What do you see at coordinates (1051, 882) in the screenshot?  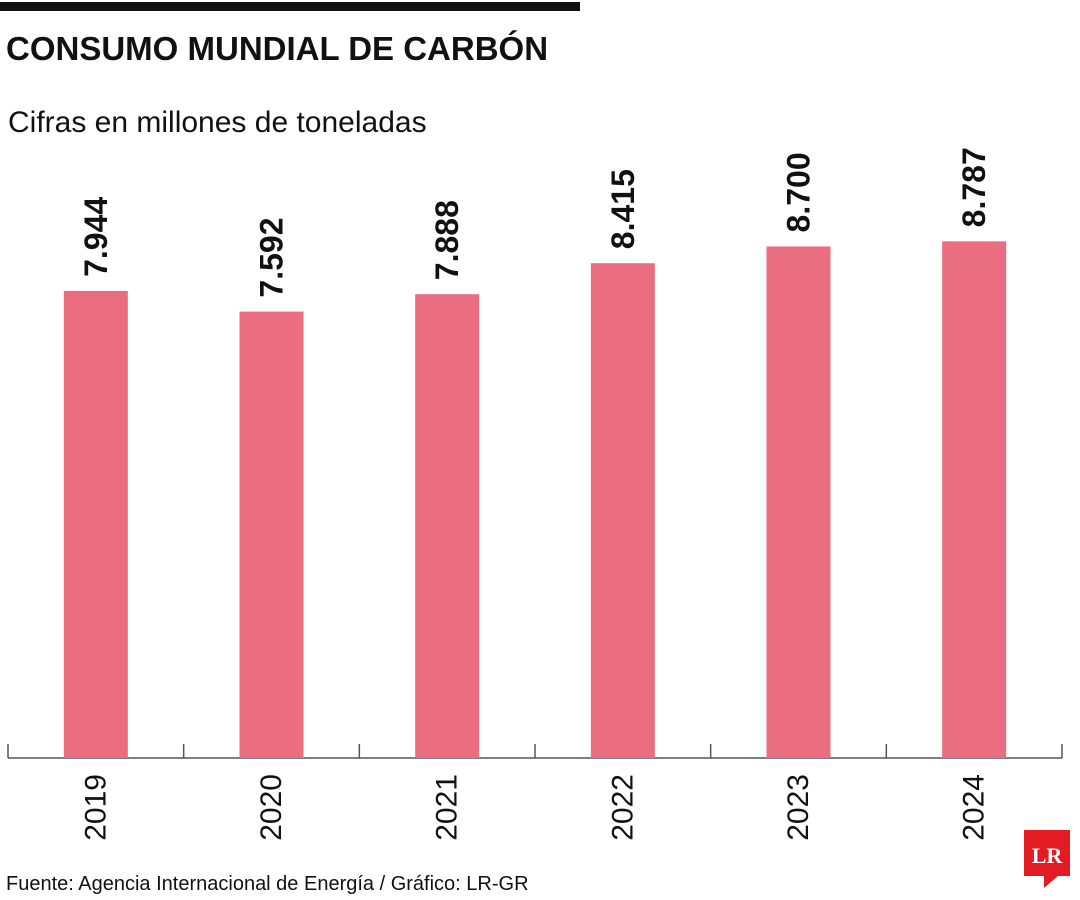 I see `logo-tail` at bounding box center [1051, 882].